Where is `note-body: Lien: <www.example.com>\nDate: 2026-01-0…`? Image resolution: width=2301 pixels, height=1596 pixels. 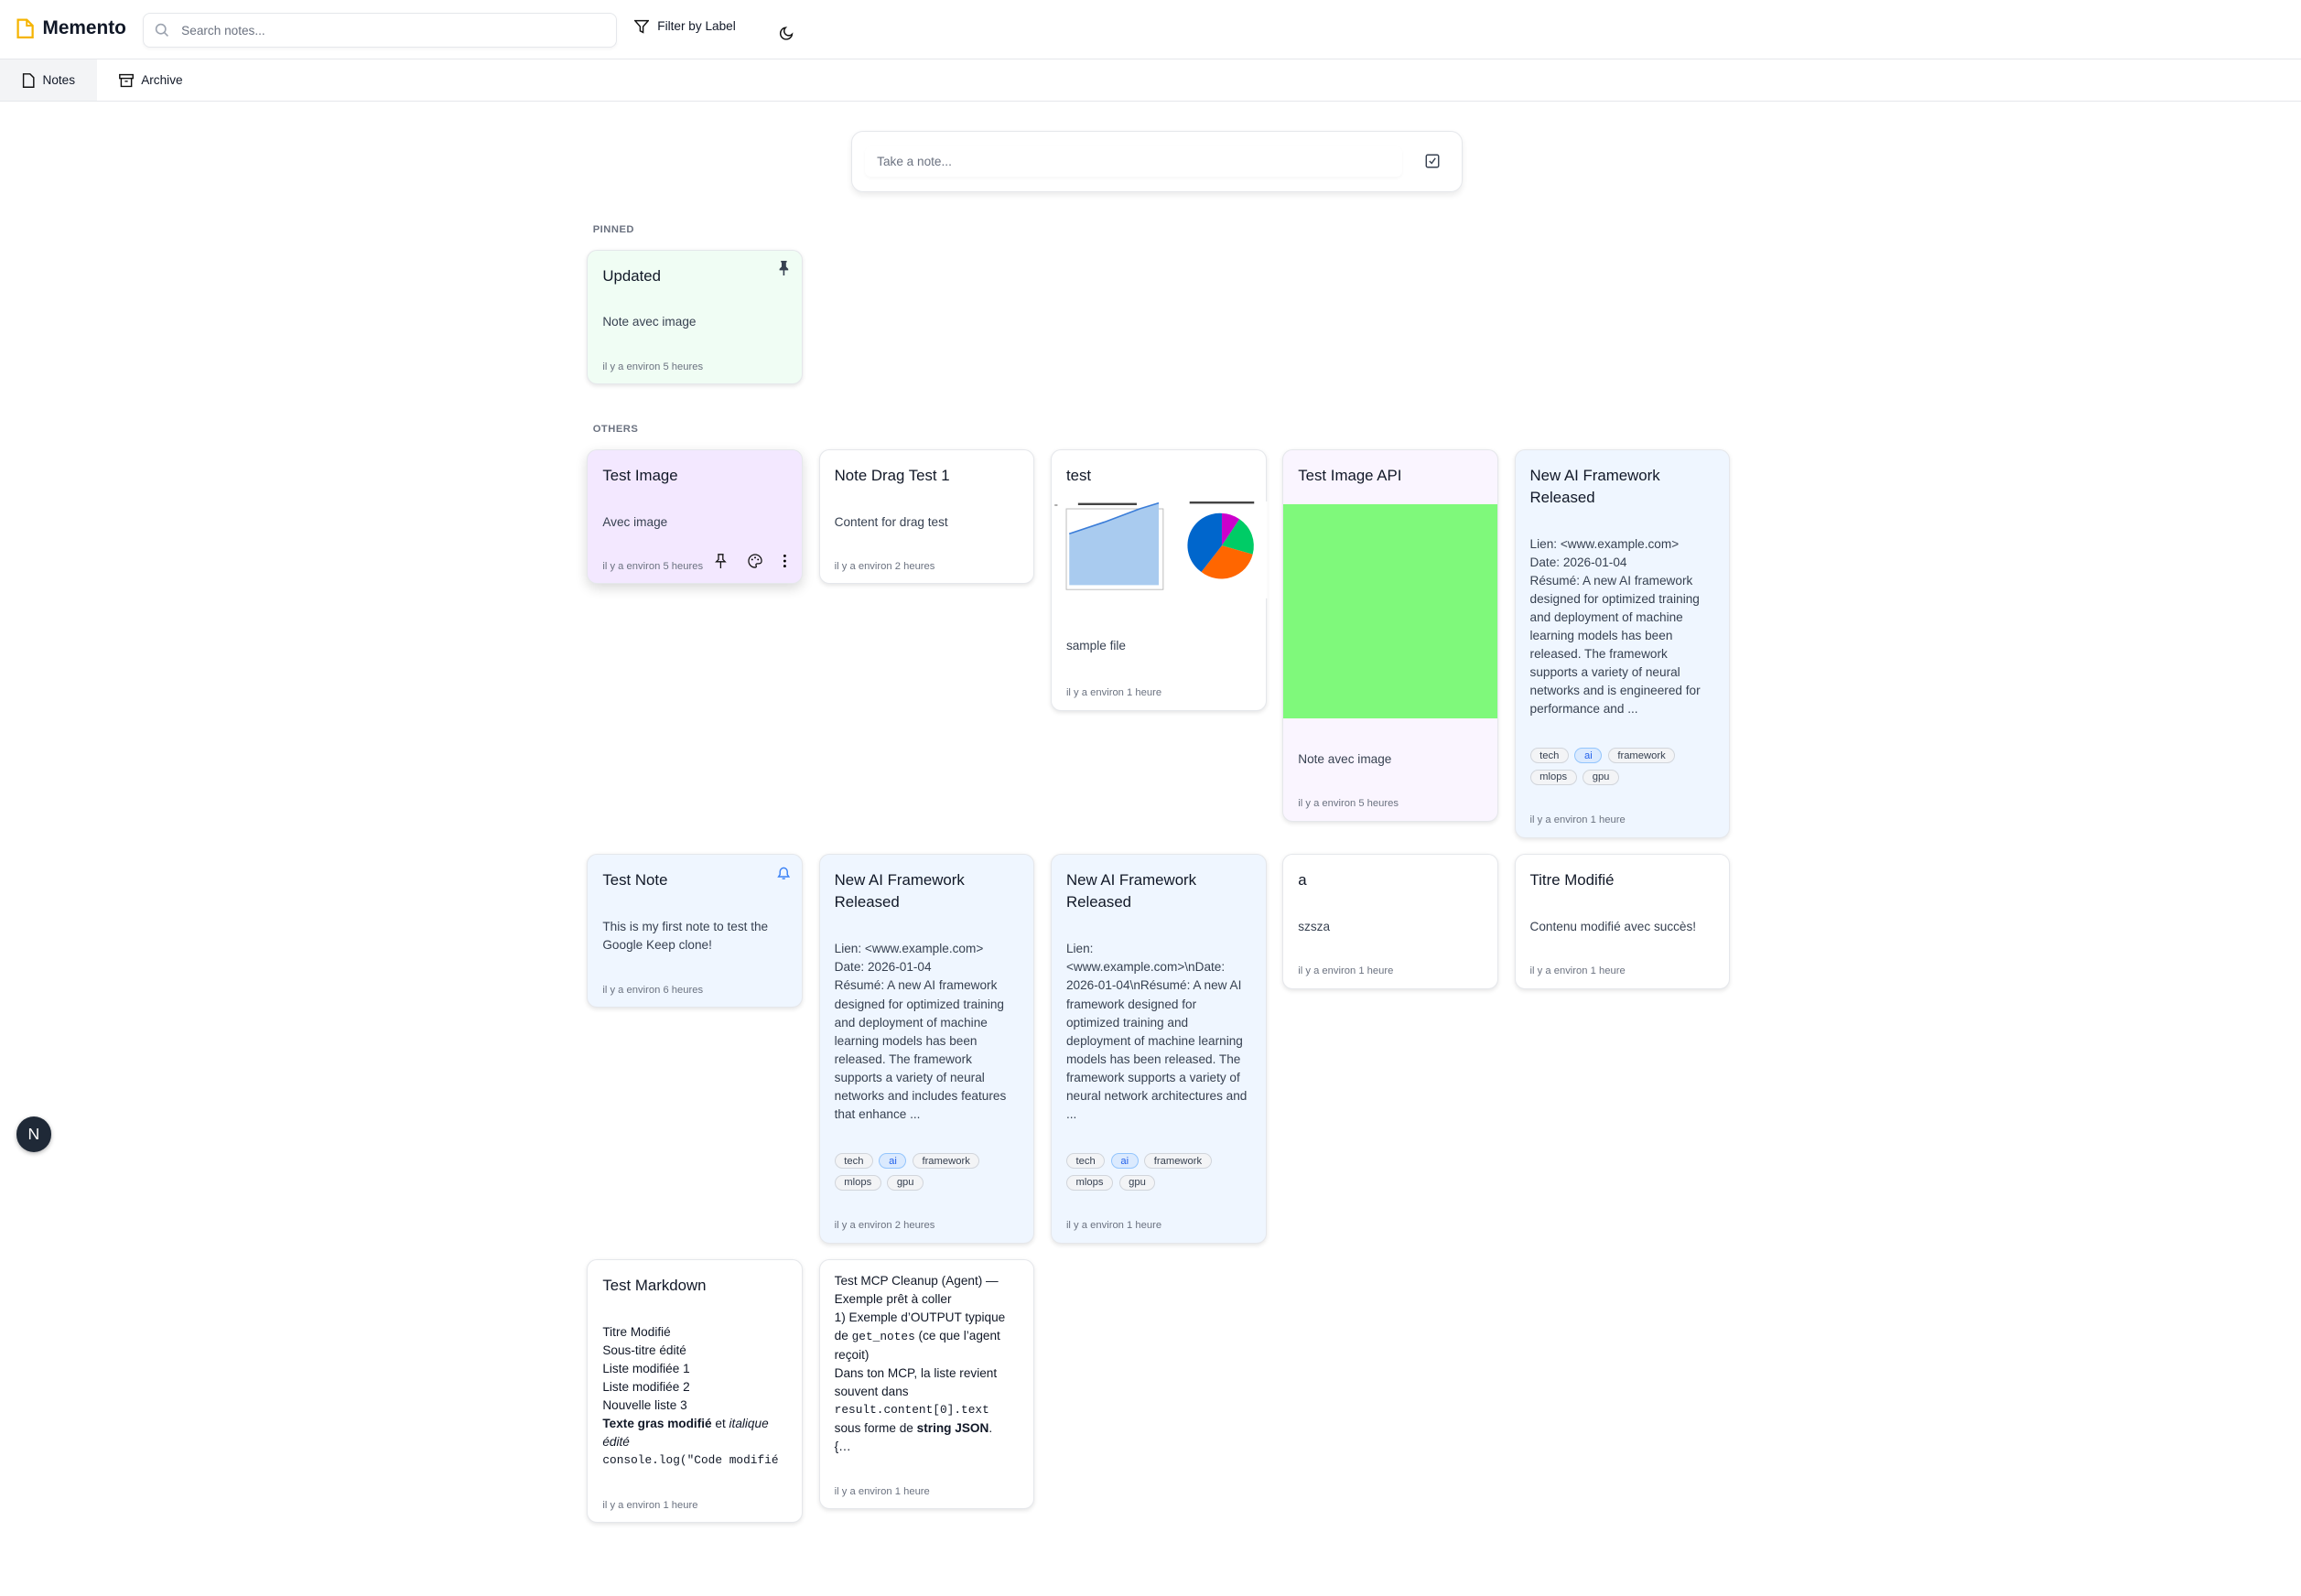
note-body: Lien: <www.example.com>\nDate: 2026-01-0… is located at coordinates (1156, 1031).